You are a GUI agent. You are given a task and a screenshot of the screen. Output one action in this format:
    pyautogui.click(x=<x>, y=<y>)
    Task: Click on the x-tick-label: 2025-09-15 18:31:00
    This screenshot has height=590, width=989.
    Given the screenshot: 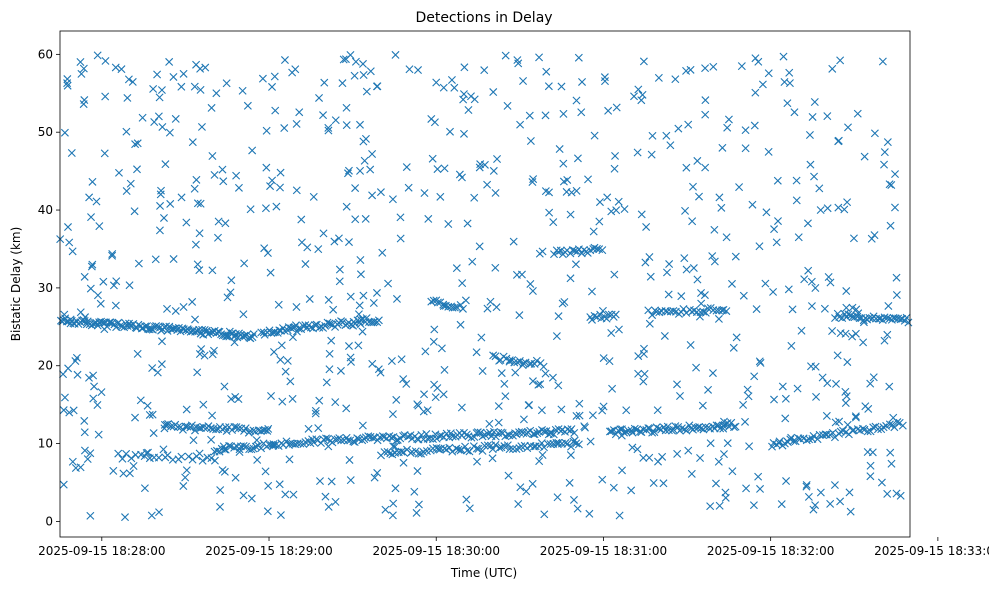 What is the action you would take?
    pyautogui.click(x=603, y=551)
    